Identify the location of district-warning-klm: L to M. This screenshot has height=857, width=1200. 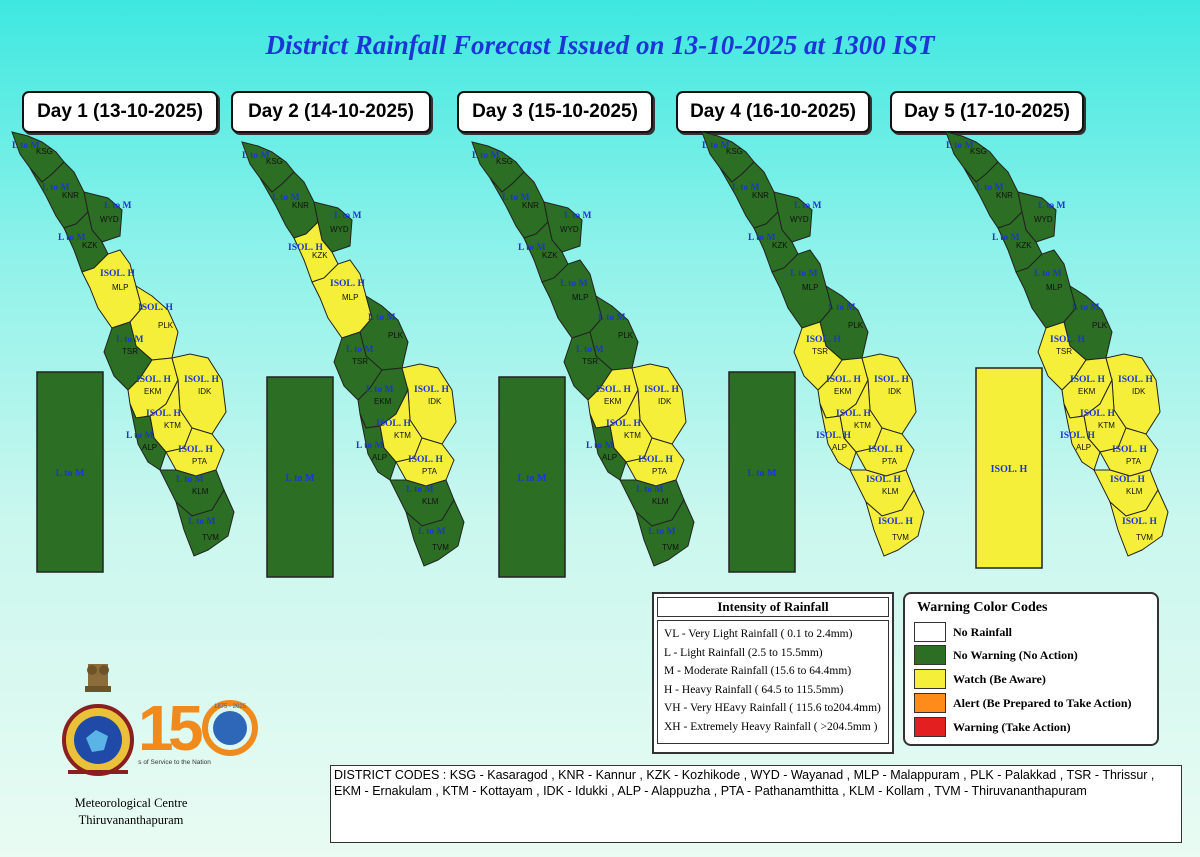
(419, 490).